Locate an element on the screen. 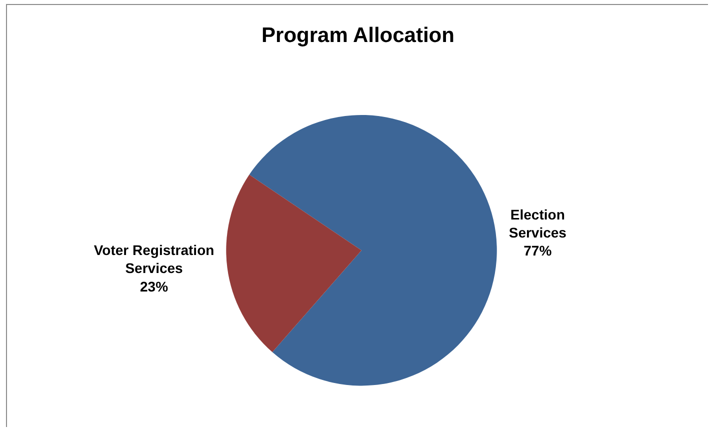 This screenshot has height=433, width=716. data-label: 77% is located at coordinates (538, 250).